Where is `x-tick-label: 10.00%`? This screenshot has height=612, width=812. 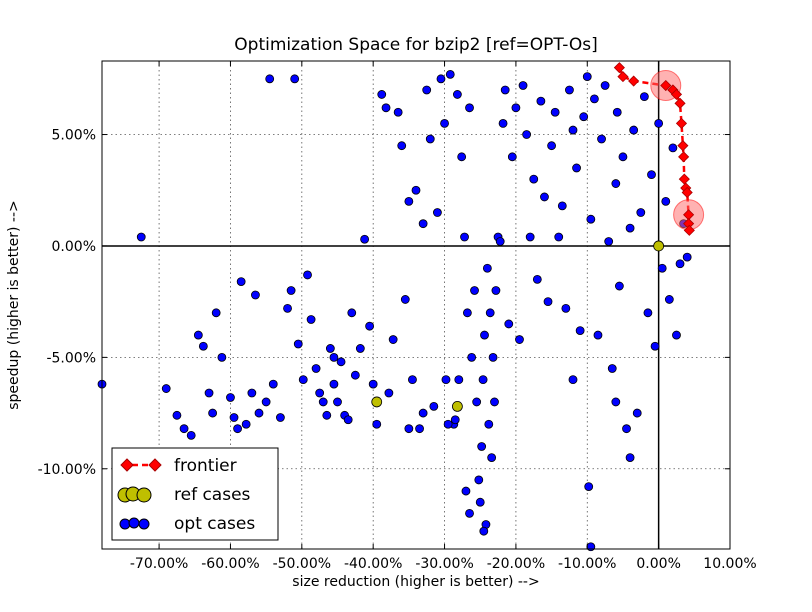 x-tick-label: 10.00% is located at coordinates (729, 564).